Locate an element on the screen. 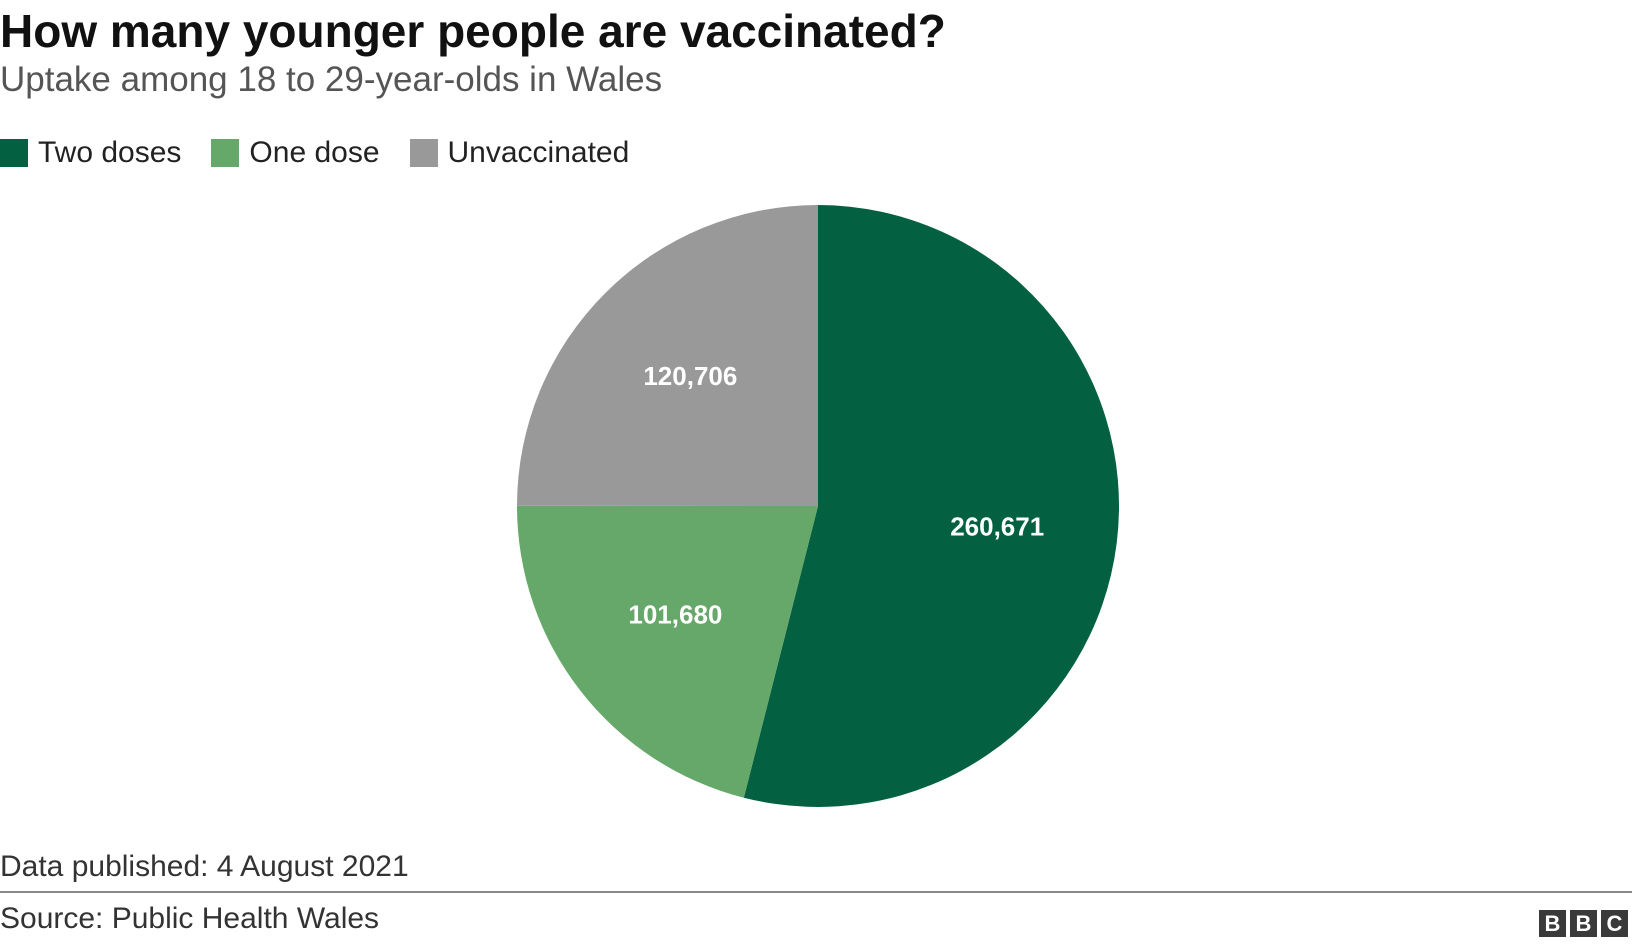  legend-swatch-unvaccinated is located at coordinates (423, 153).